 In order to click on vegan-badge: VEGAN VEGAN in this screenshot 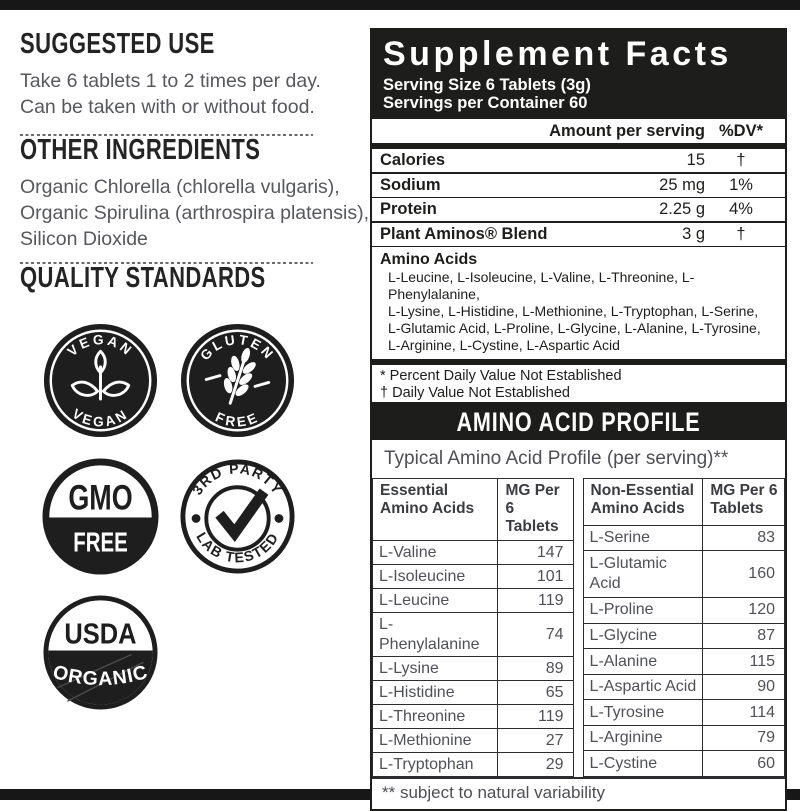, I will do `click(100, 380)`.